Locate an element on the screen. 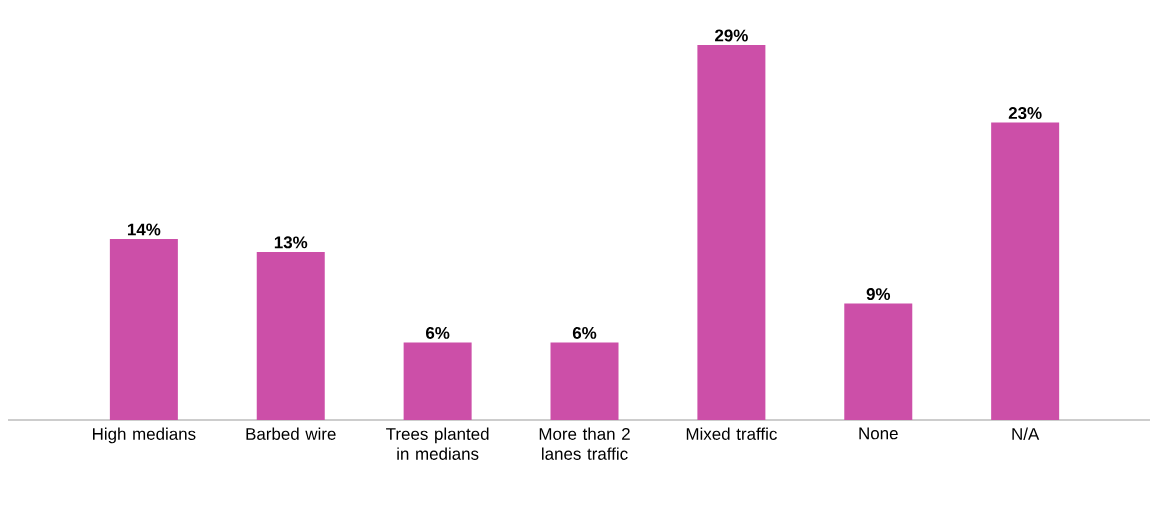  x-tick-label: High medians is located at coordinates (144, 435).